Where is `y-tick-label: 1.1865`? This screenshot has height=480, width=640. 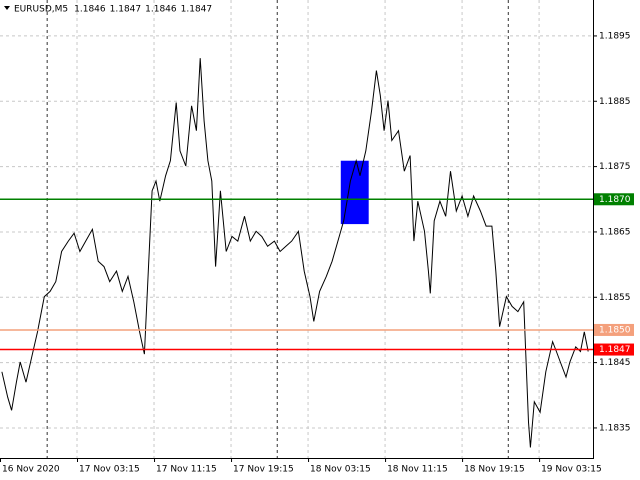 y-tick-label: 1.1865 is located at coordinates (615, 232).